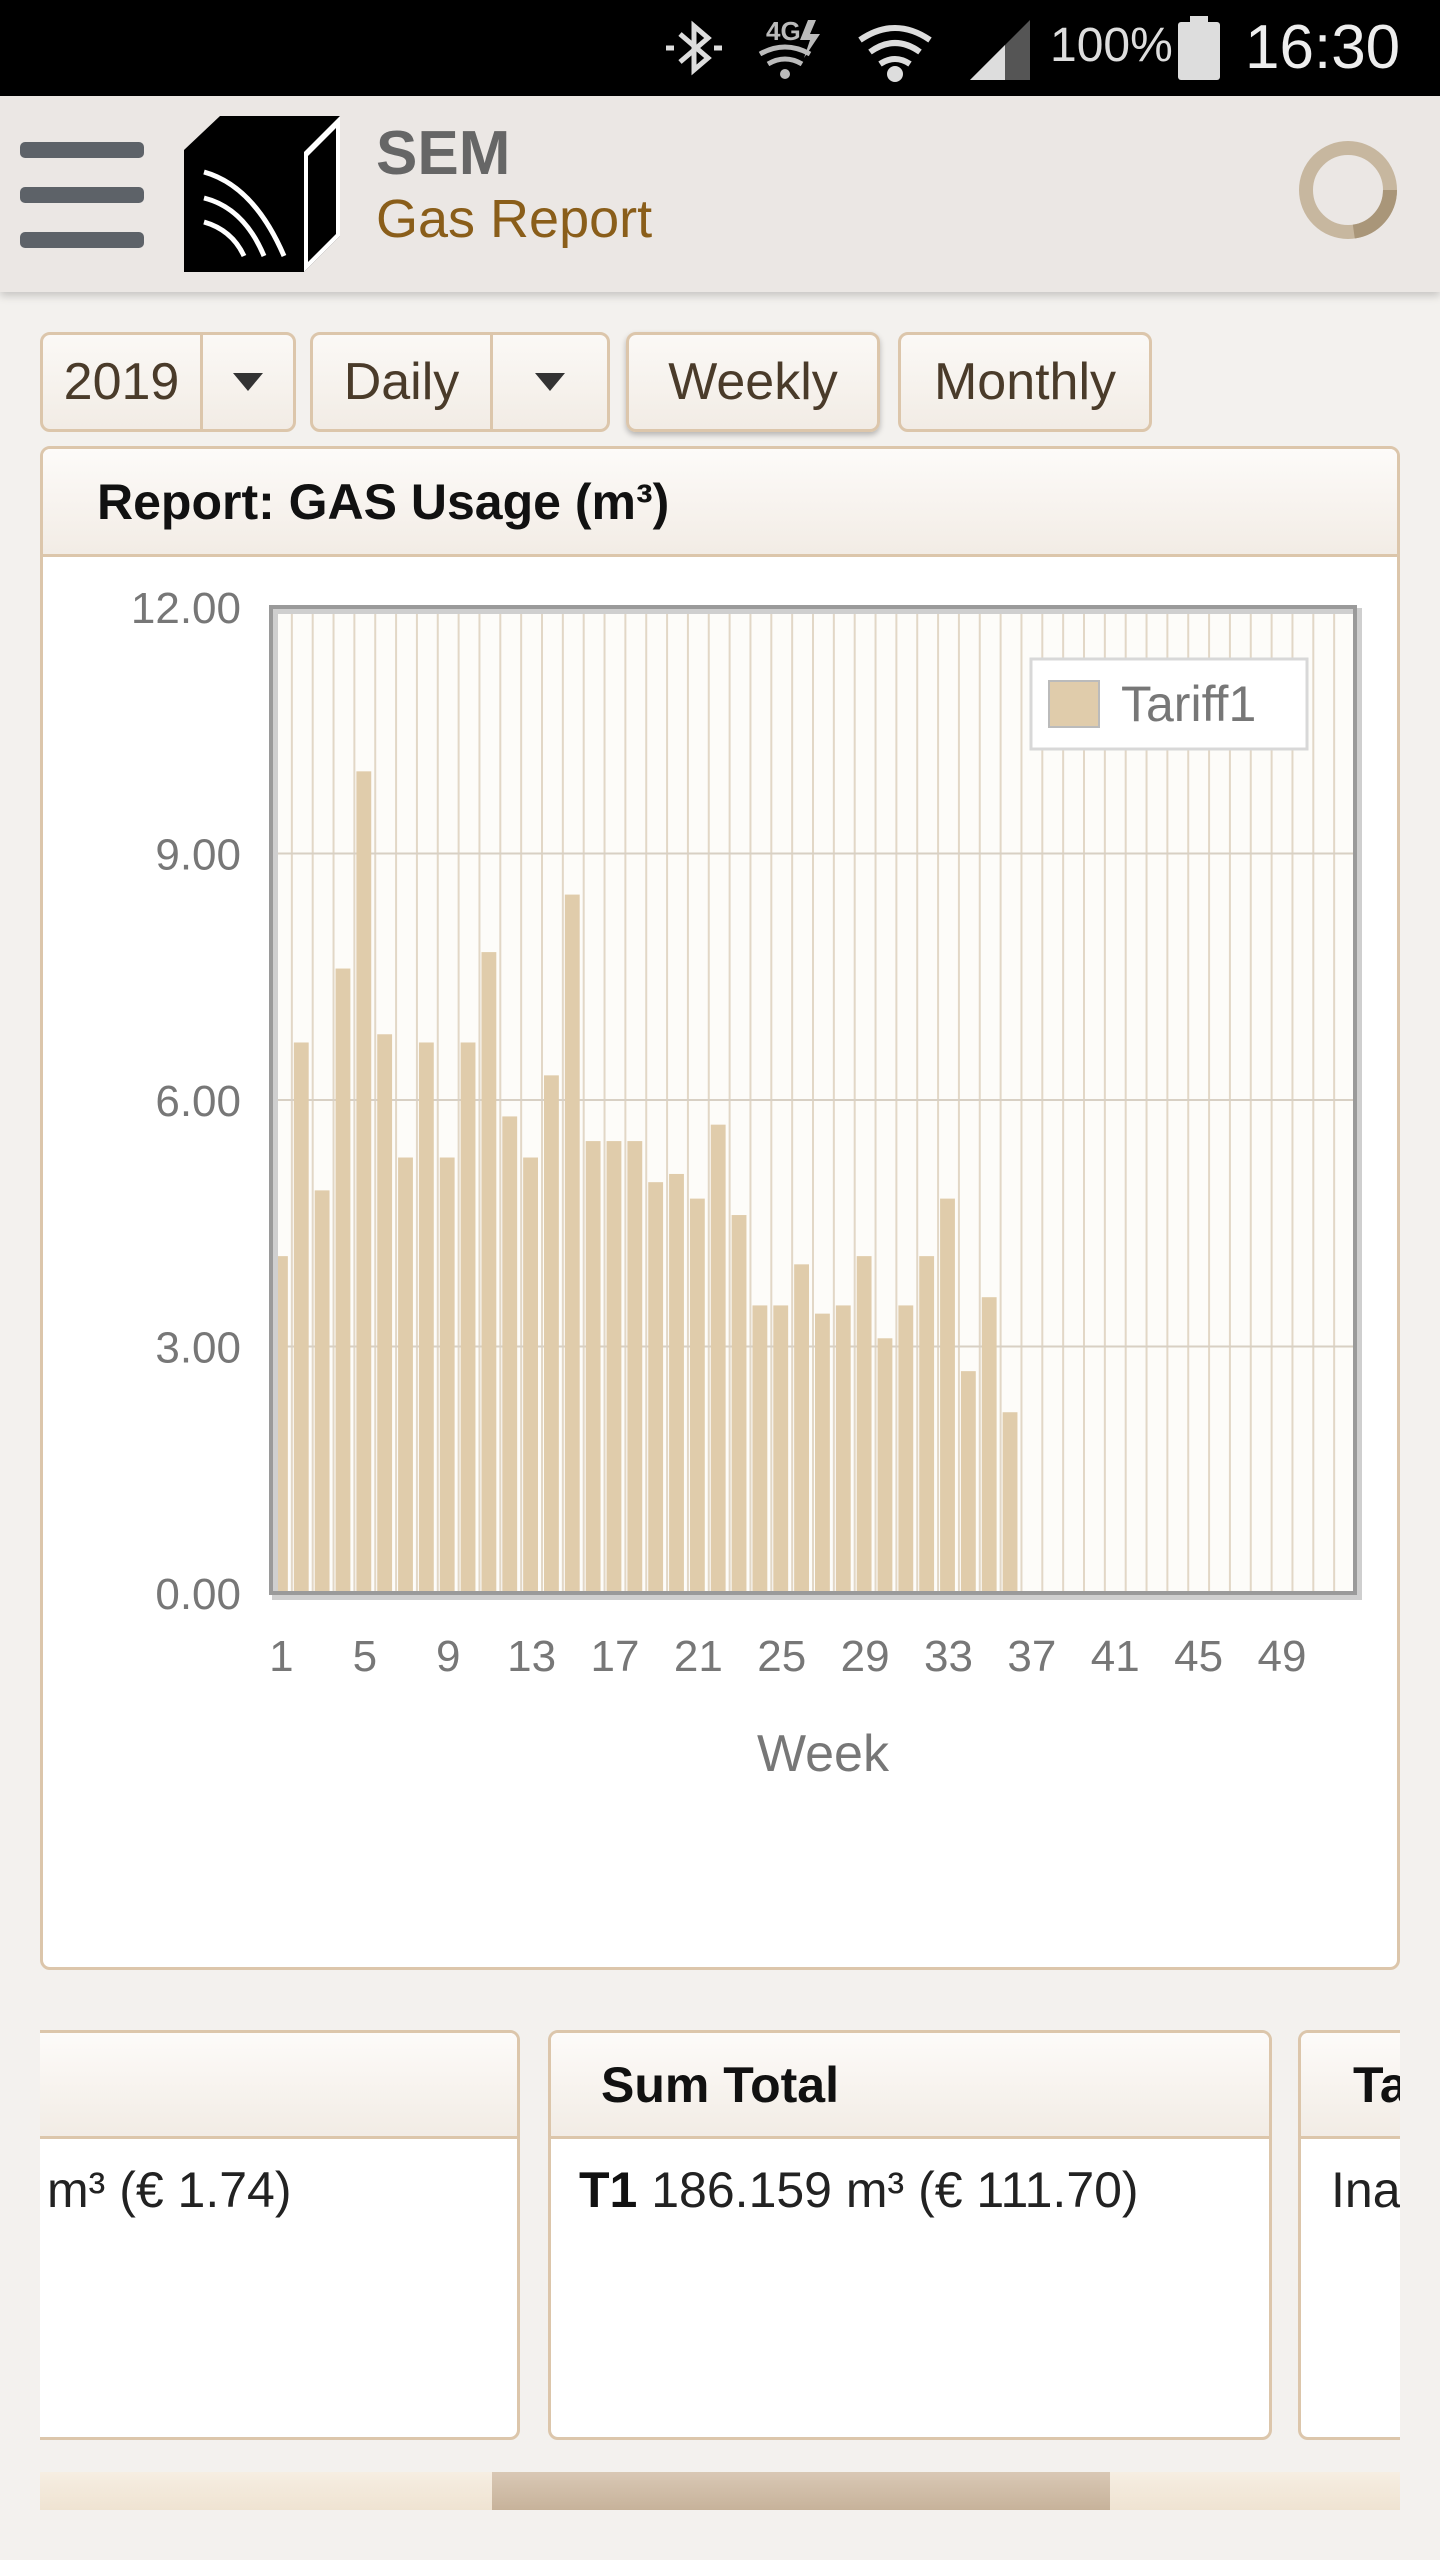  I want to click on card-body: T1 186.159 m³ (€ 111.70), so click(910, 2179).